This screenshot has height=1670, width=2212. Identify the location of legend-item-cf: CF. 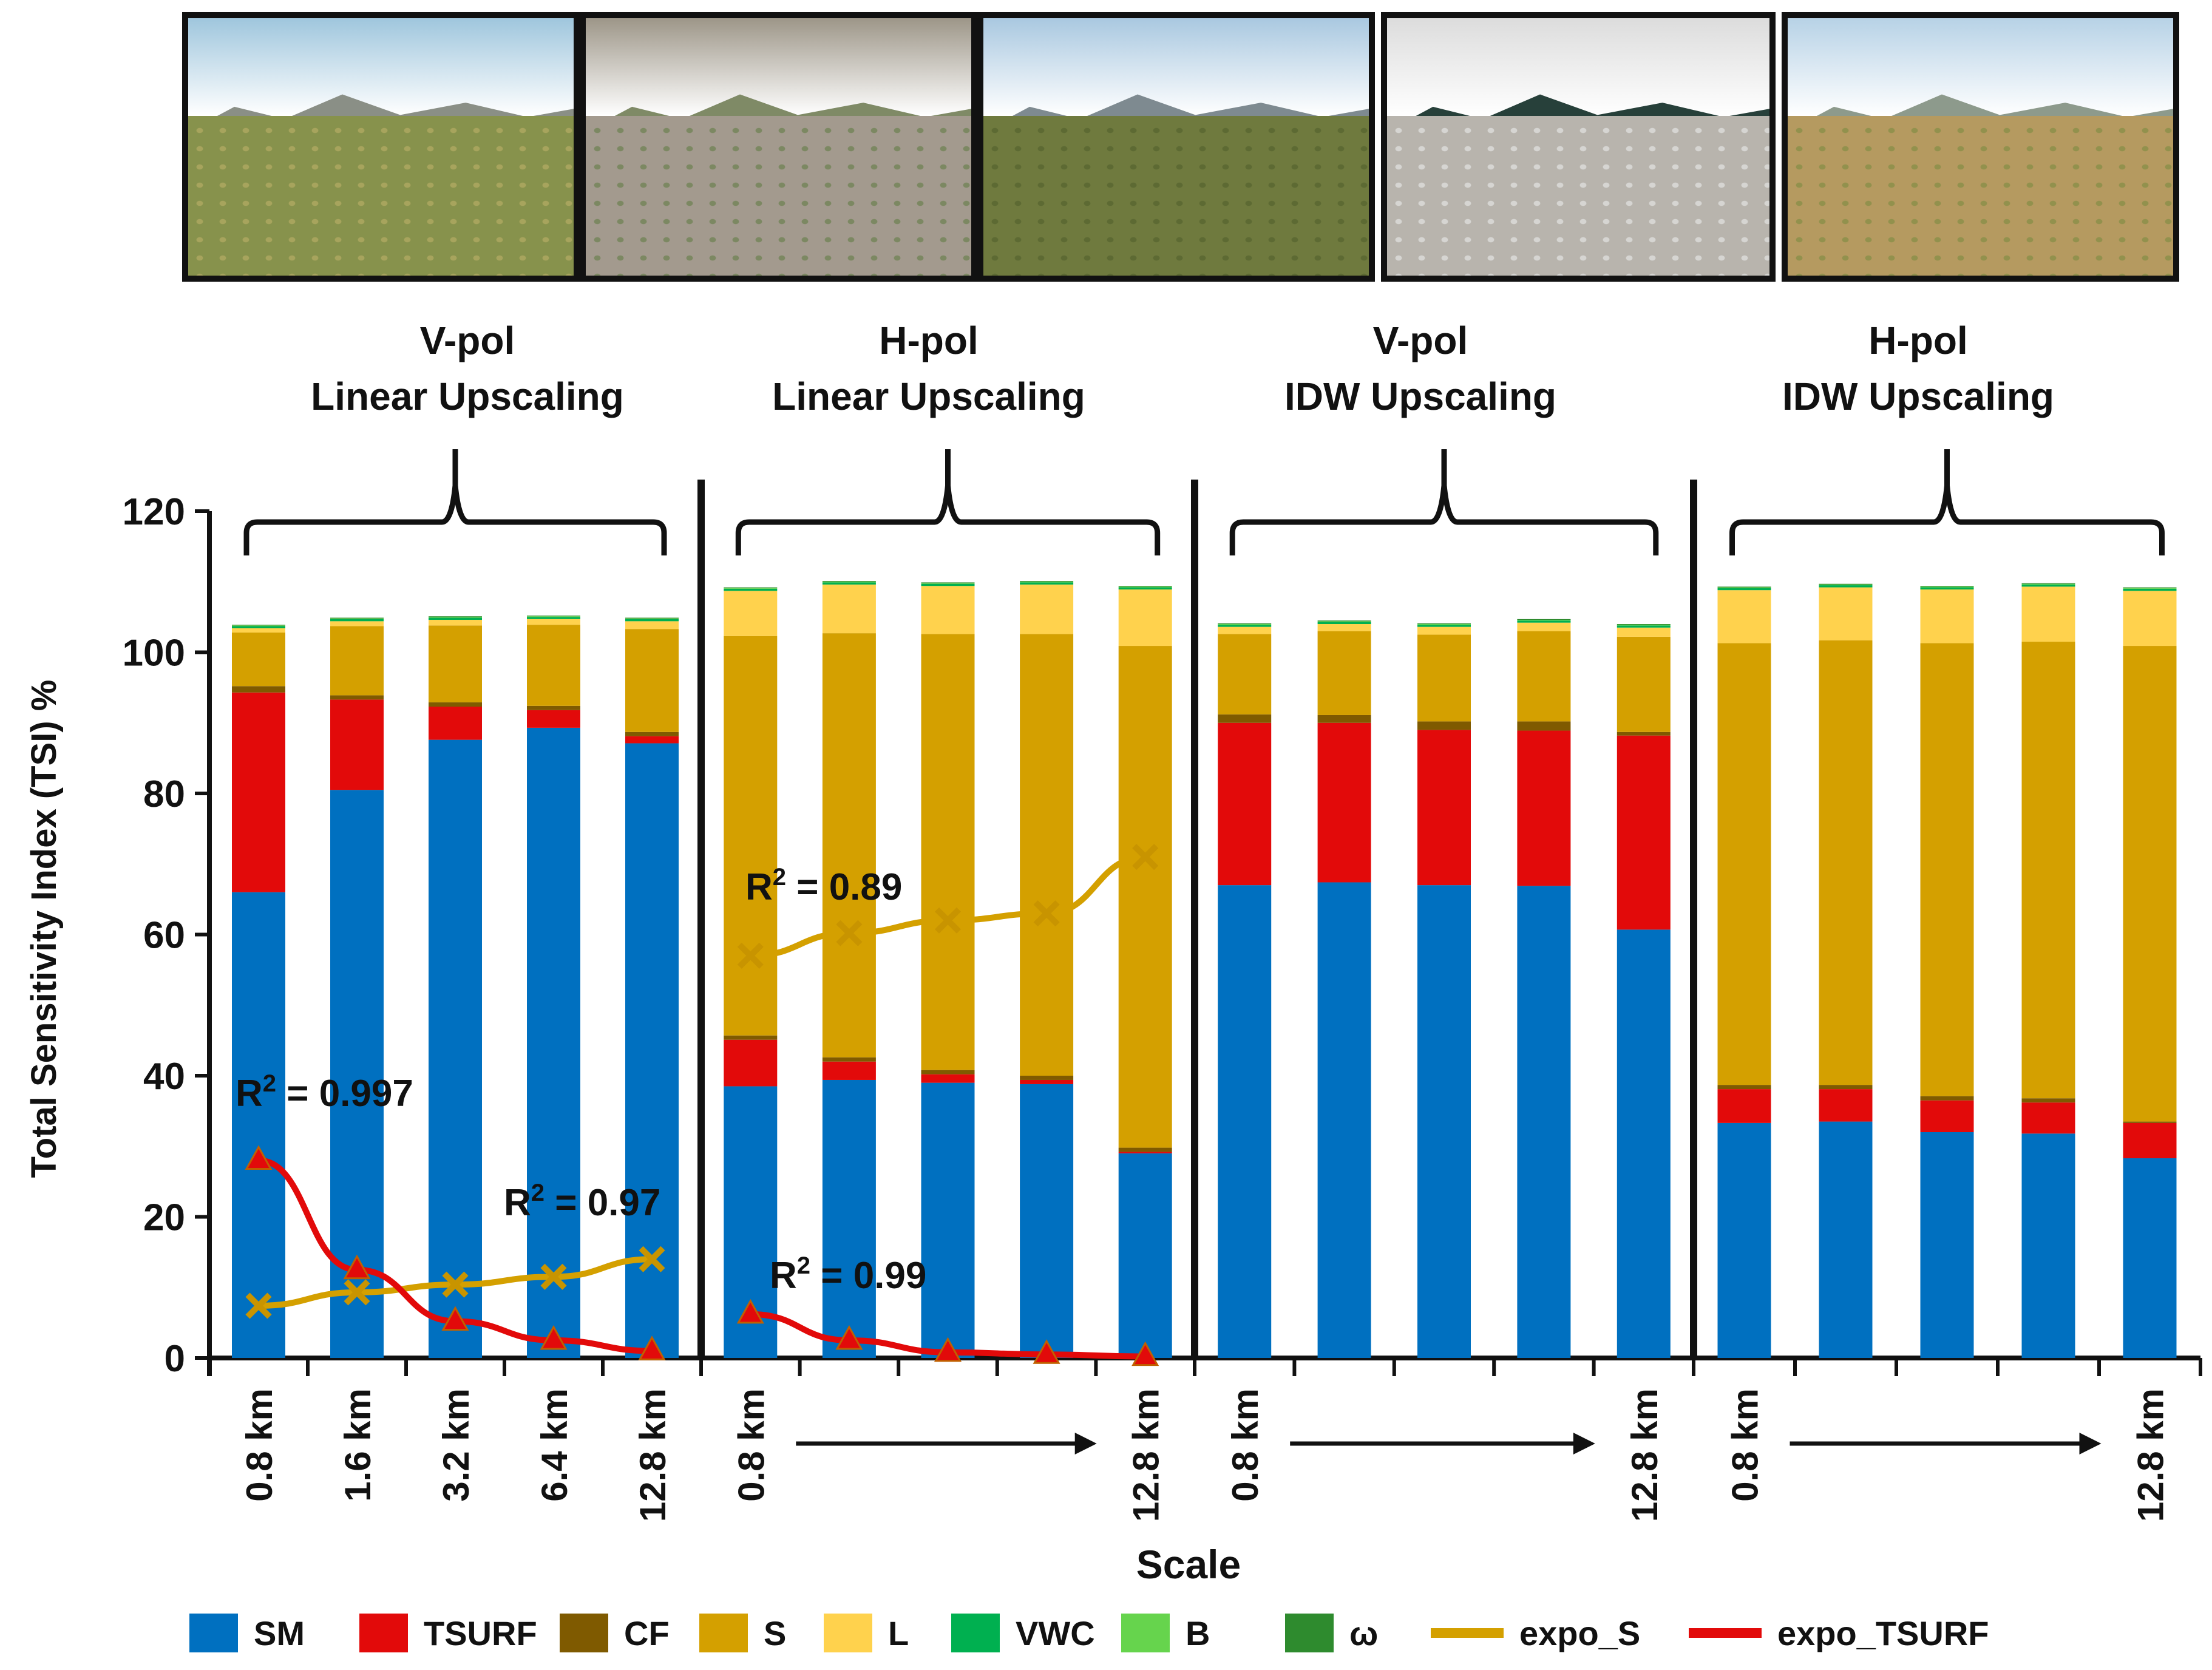
(615, 1633).